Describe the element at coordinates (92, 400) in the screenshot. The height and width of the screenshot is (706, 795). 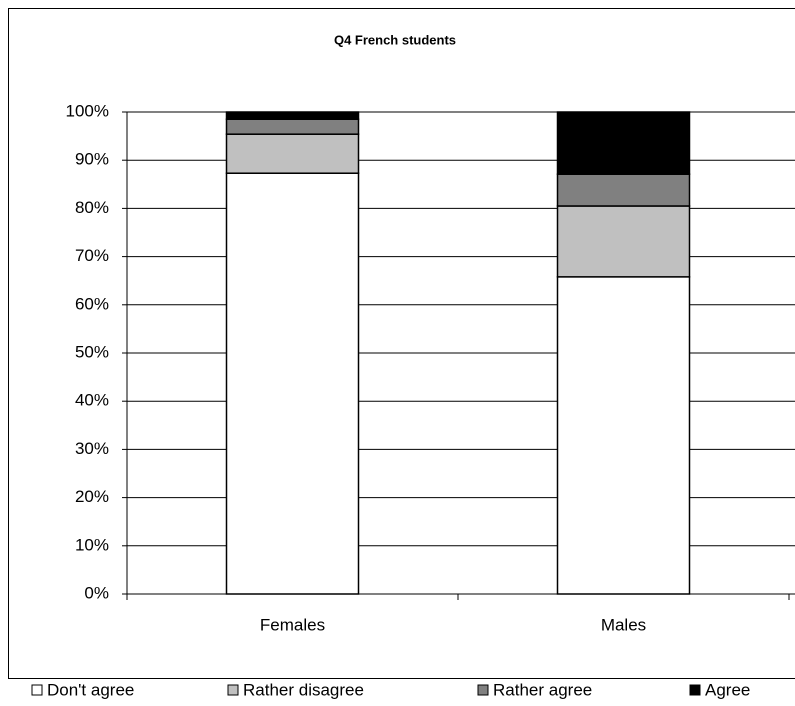
I see `y-tick-label: 40%` at that location.